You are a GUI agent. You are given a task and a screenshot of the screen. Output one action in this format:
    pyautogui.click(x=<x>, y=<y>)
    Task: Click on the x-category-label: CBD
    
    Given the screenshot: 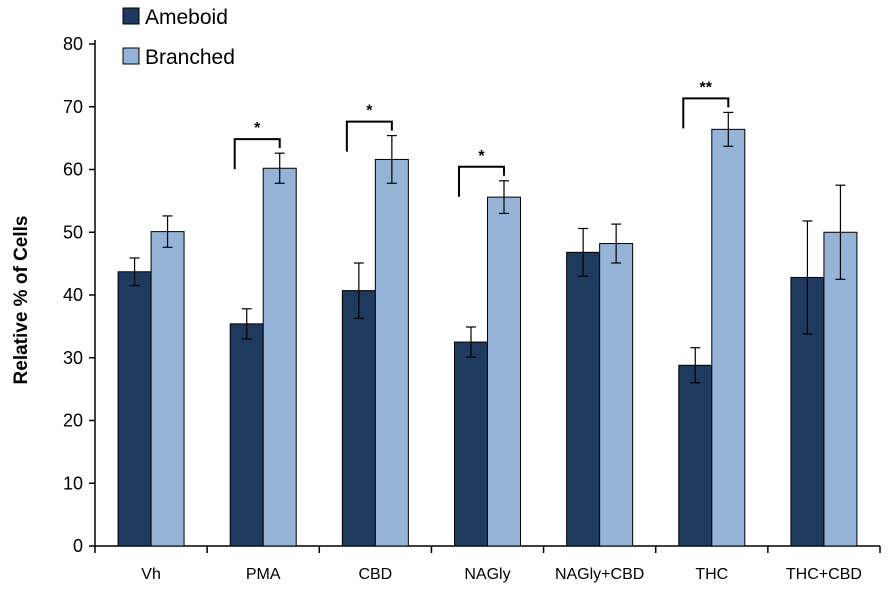 What is the action you would take?
    pyautogui.click(x=375, y=574)
    